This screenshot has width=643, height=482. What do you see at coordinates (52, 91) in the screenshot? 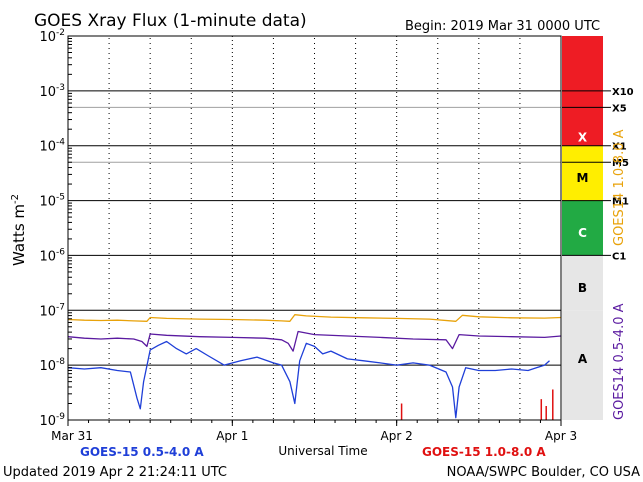
I see `y-tick-label: 10⁻³` at bounding box center [52, 91].